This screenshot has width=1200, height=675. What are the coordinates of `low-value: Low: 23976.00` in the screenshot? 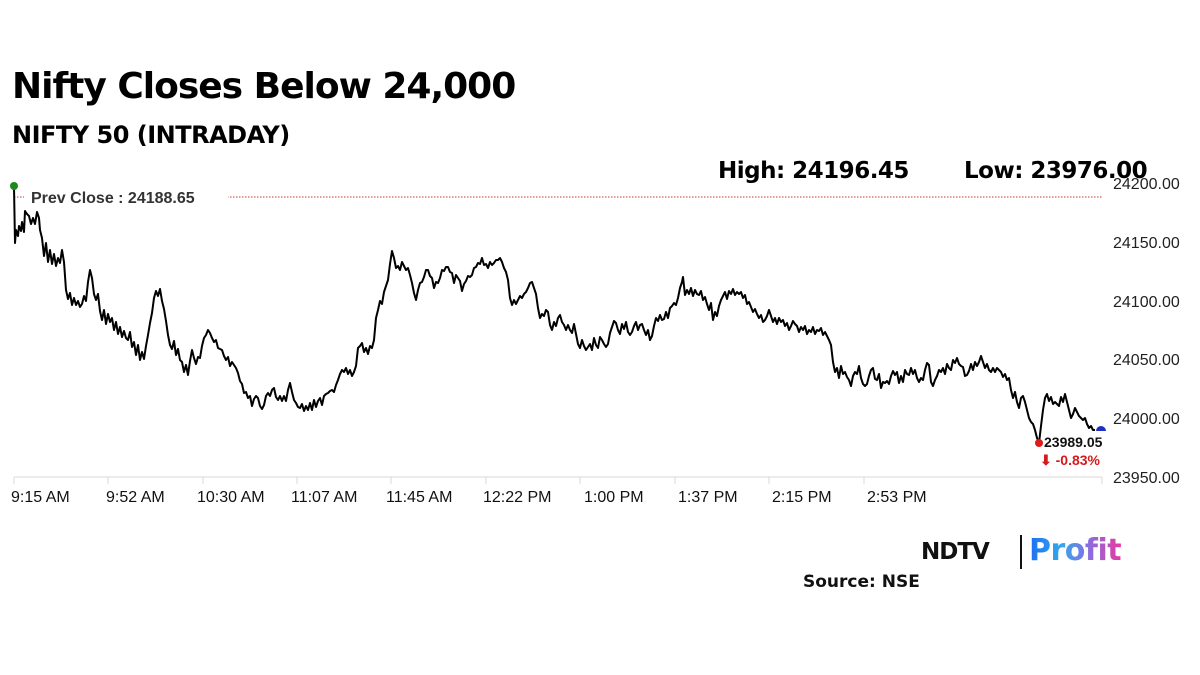 It's located at (1056, 171).